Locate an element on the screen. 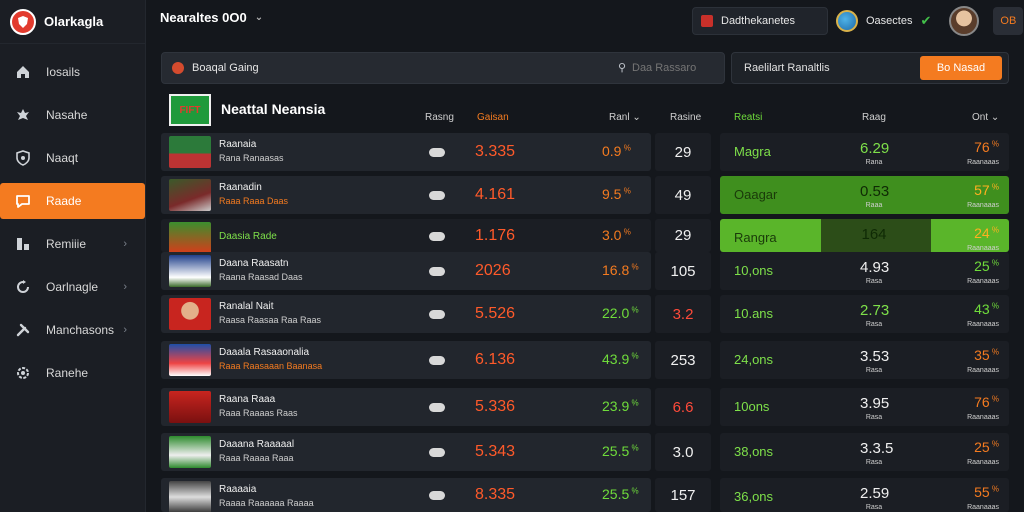 Image resolution: width=1024 pixels, height=512 pixels. search-bar: Boaqal Gaing ⚲ is located at coordinates (443, 68).